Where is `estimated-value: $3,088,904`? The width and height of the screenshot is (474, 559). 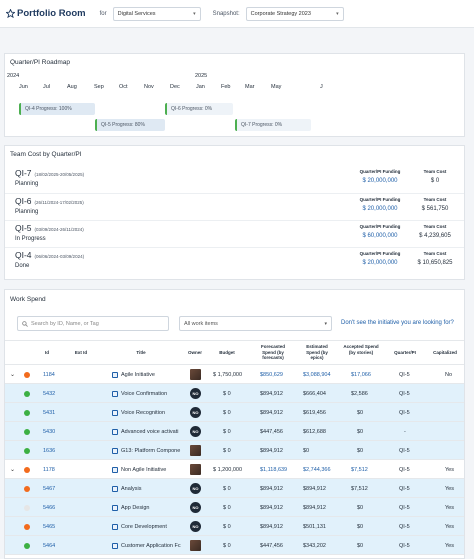 estimated-value: $3,088,904 is located at coordinates (317, 374).